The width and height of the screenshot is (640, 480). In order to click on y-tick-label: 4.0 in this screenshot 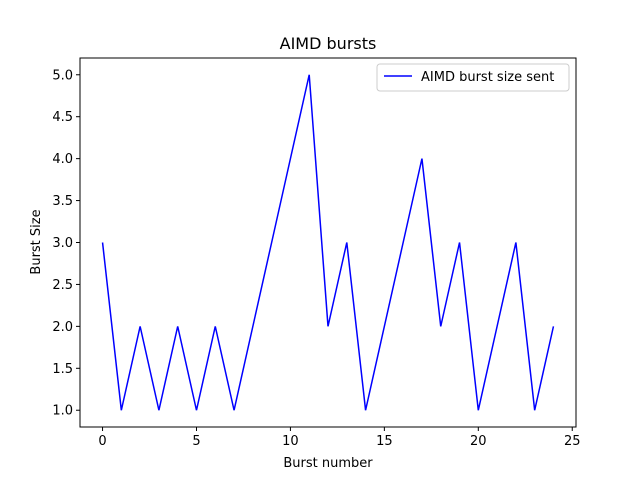, I will do `click(62, 159)`.